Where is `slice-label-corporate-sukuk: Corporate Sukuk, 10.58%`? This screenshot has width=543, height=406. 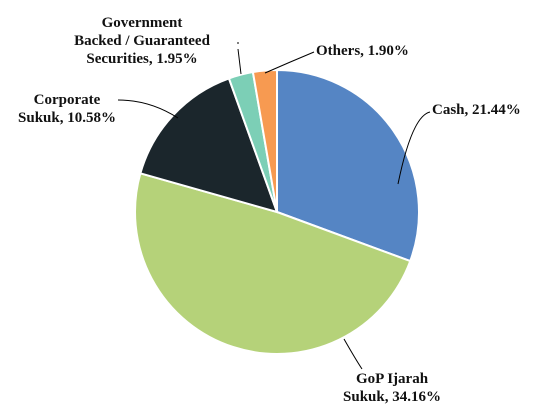 slice-label-corporate-sukuk: Corporate Sukuk, 10.58% is located at coordinates (67, 109).